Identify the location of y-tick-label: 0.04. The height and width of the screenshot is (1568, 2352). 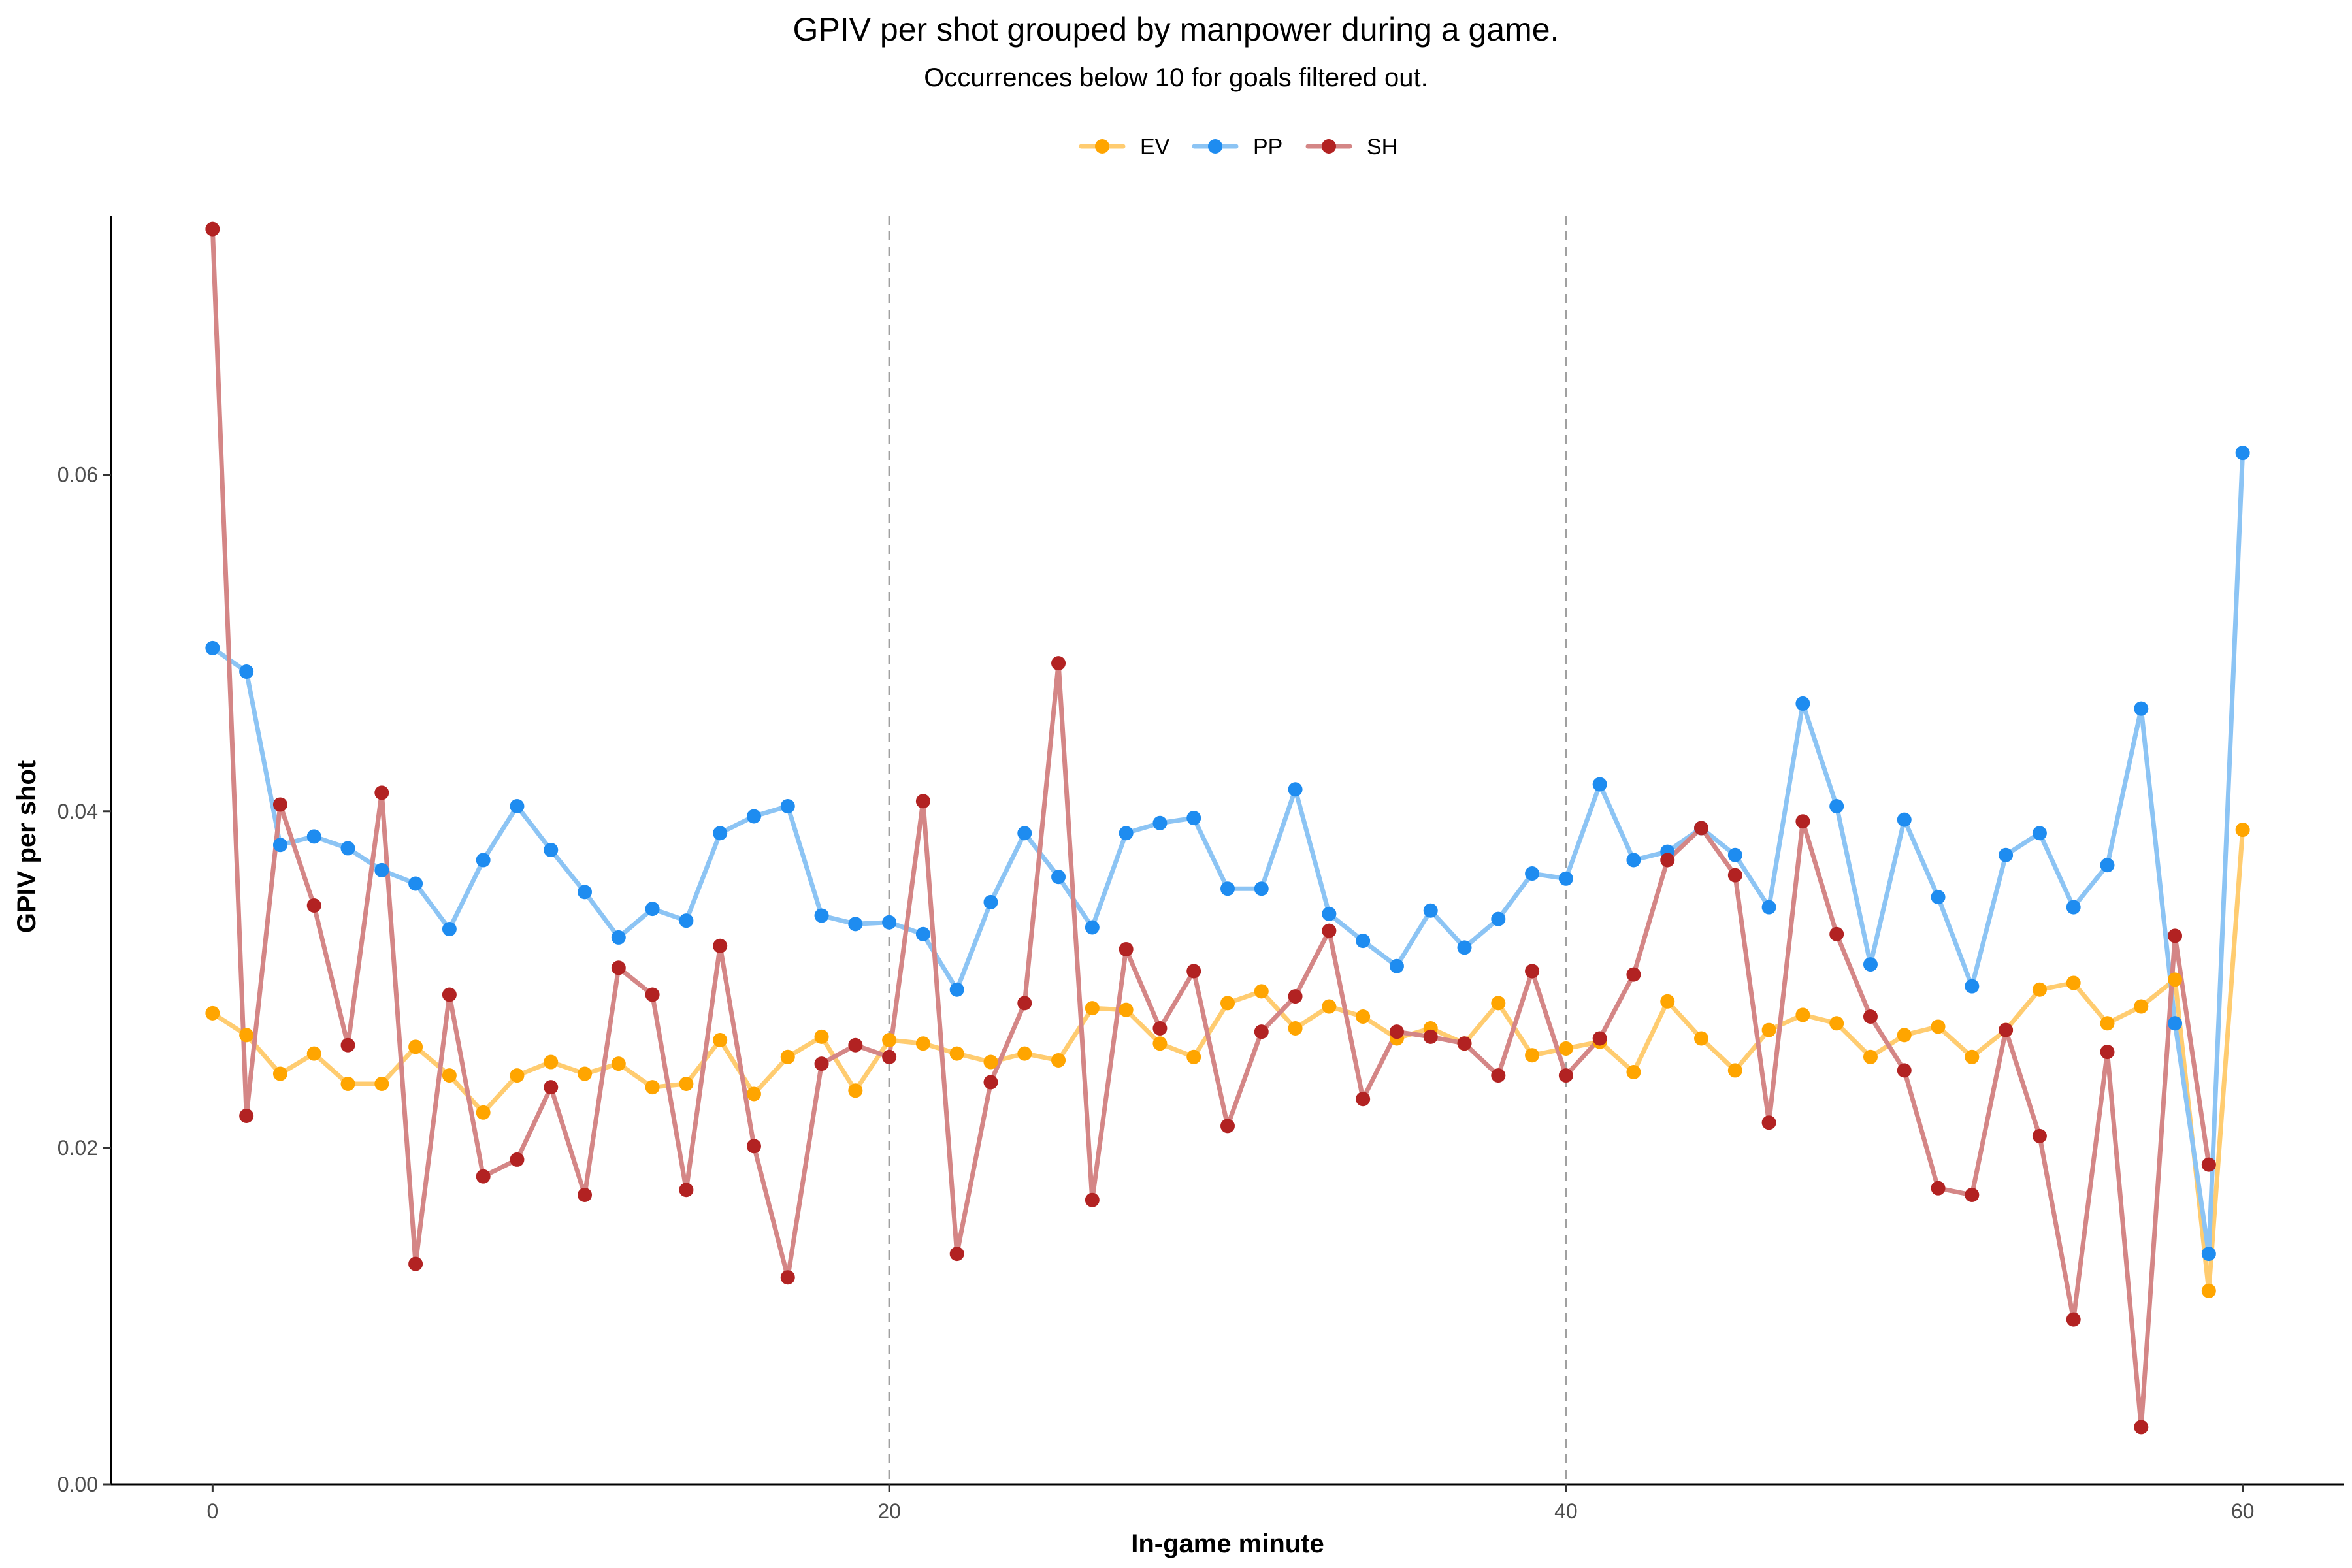
(77, 811).